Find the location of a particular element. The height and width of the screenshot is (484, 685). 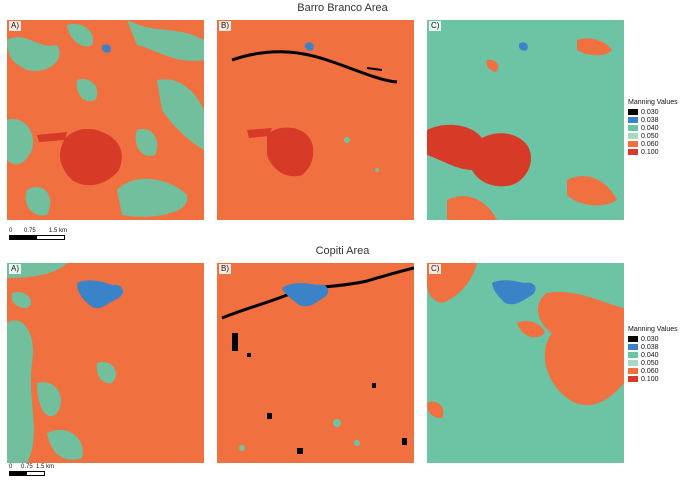

map-panel-copiti-a: A) is located at coordinates (105, 363).